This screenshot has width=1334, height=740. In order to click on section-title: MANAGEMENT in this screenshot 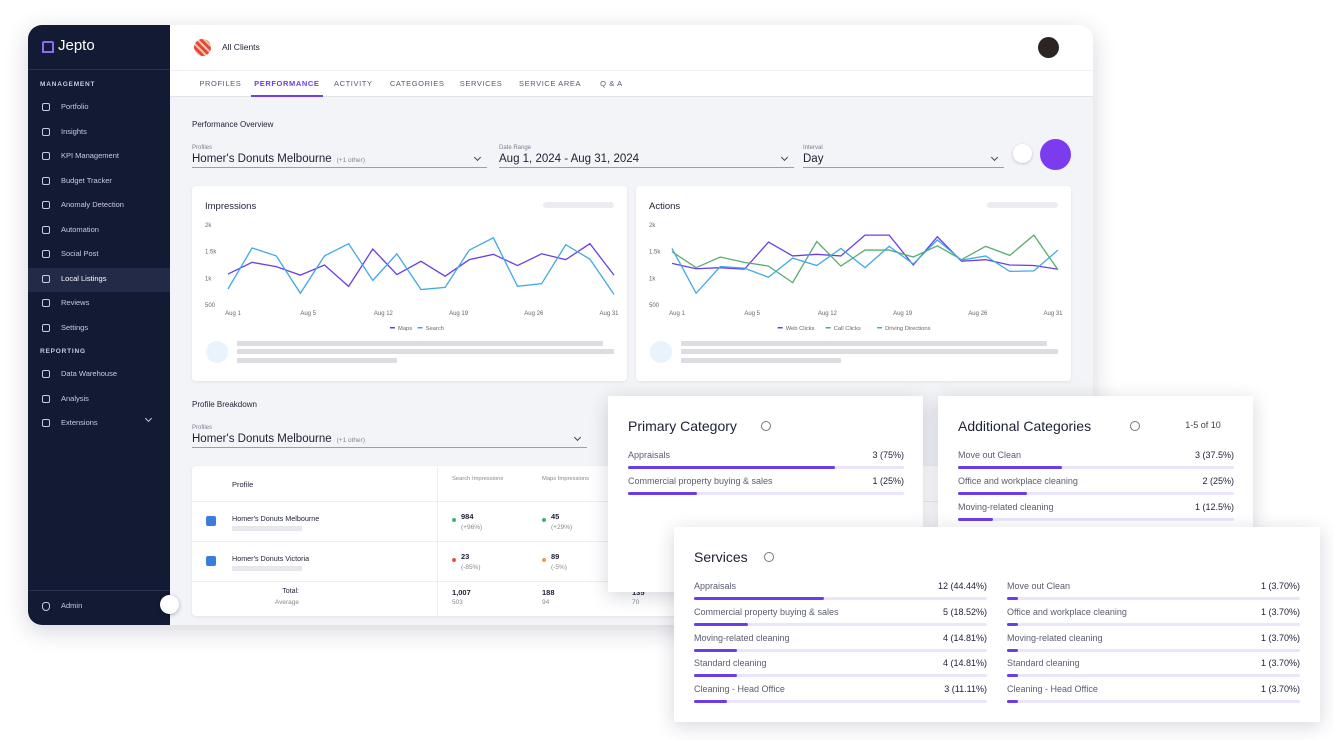, I will do `click(68, 84)`.